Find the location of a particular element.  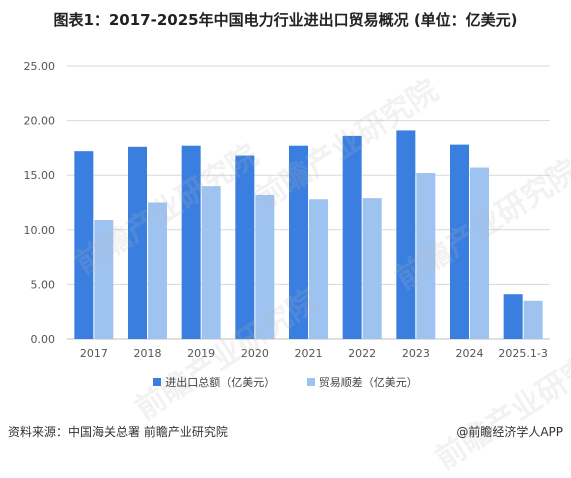

x-tick-label: 2019 is located at coordinates (201, 353).